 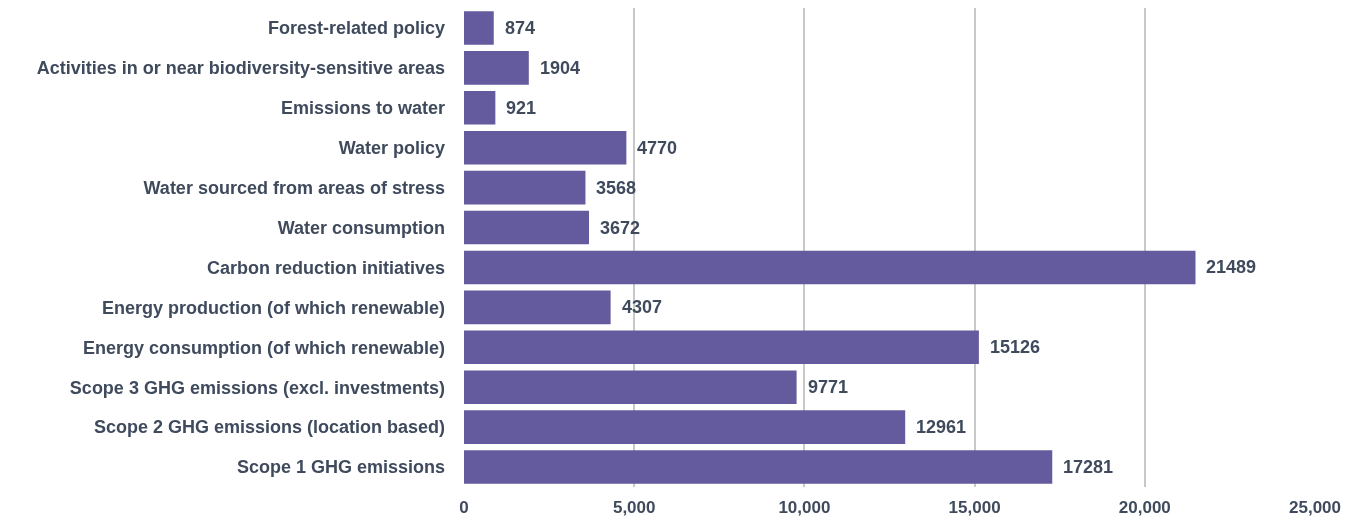 What do you see at coordinates (520, 28) in the screenshot?
I see `data-label: 874` at bounding box center [520, 28].